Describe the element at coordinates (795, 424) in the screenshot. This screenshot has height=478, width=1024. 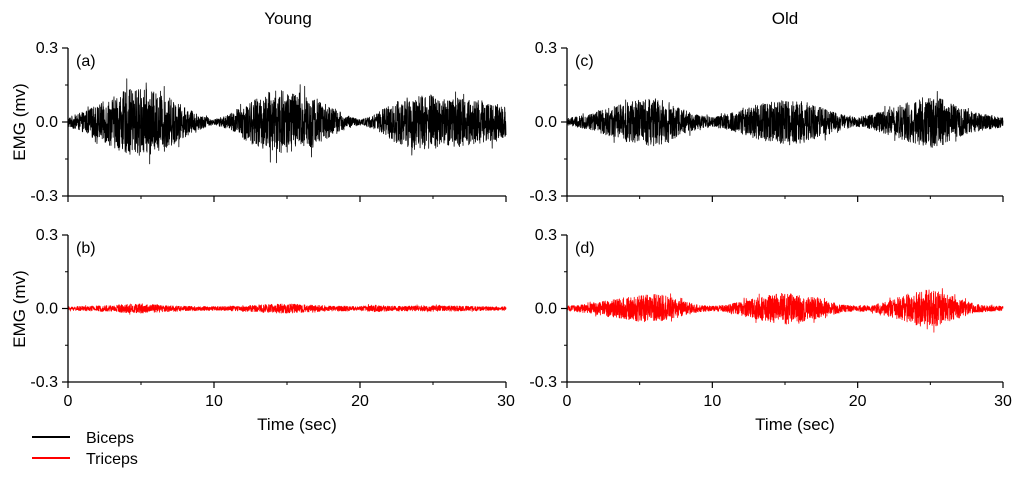
I see `x-axis-label-right: Time (sec)` at that location.